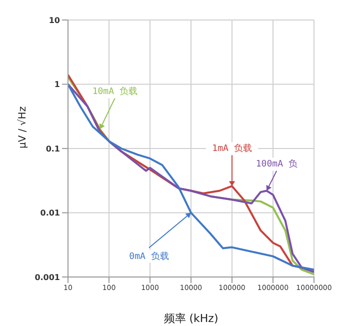 The width and height of the screenshot is (346, 326). I want to click on y-tick-label: 0.01, so click(50, 213).